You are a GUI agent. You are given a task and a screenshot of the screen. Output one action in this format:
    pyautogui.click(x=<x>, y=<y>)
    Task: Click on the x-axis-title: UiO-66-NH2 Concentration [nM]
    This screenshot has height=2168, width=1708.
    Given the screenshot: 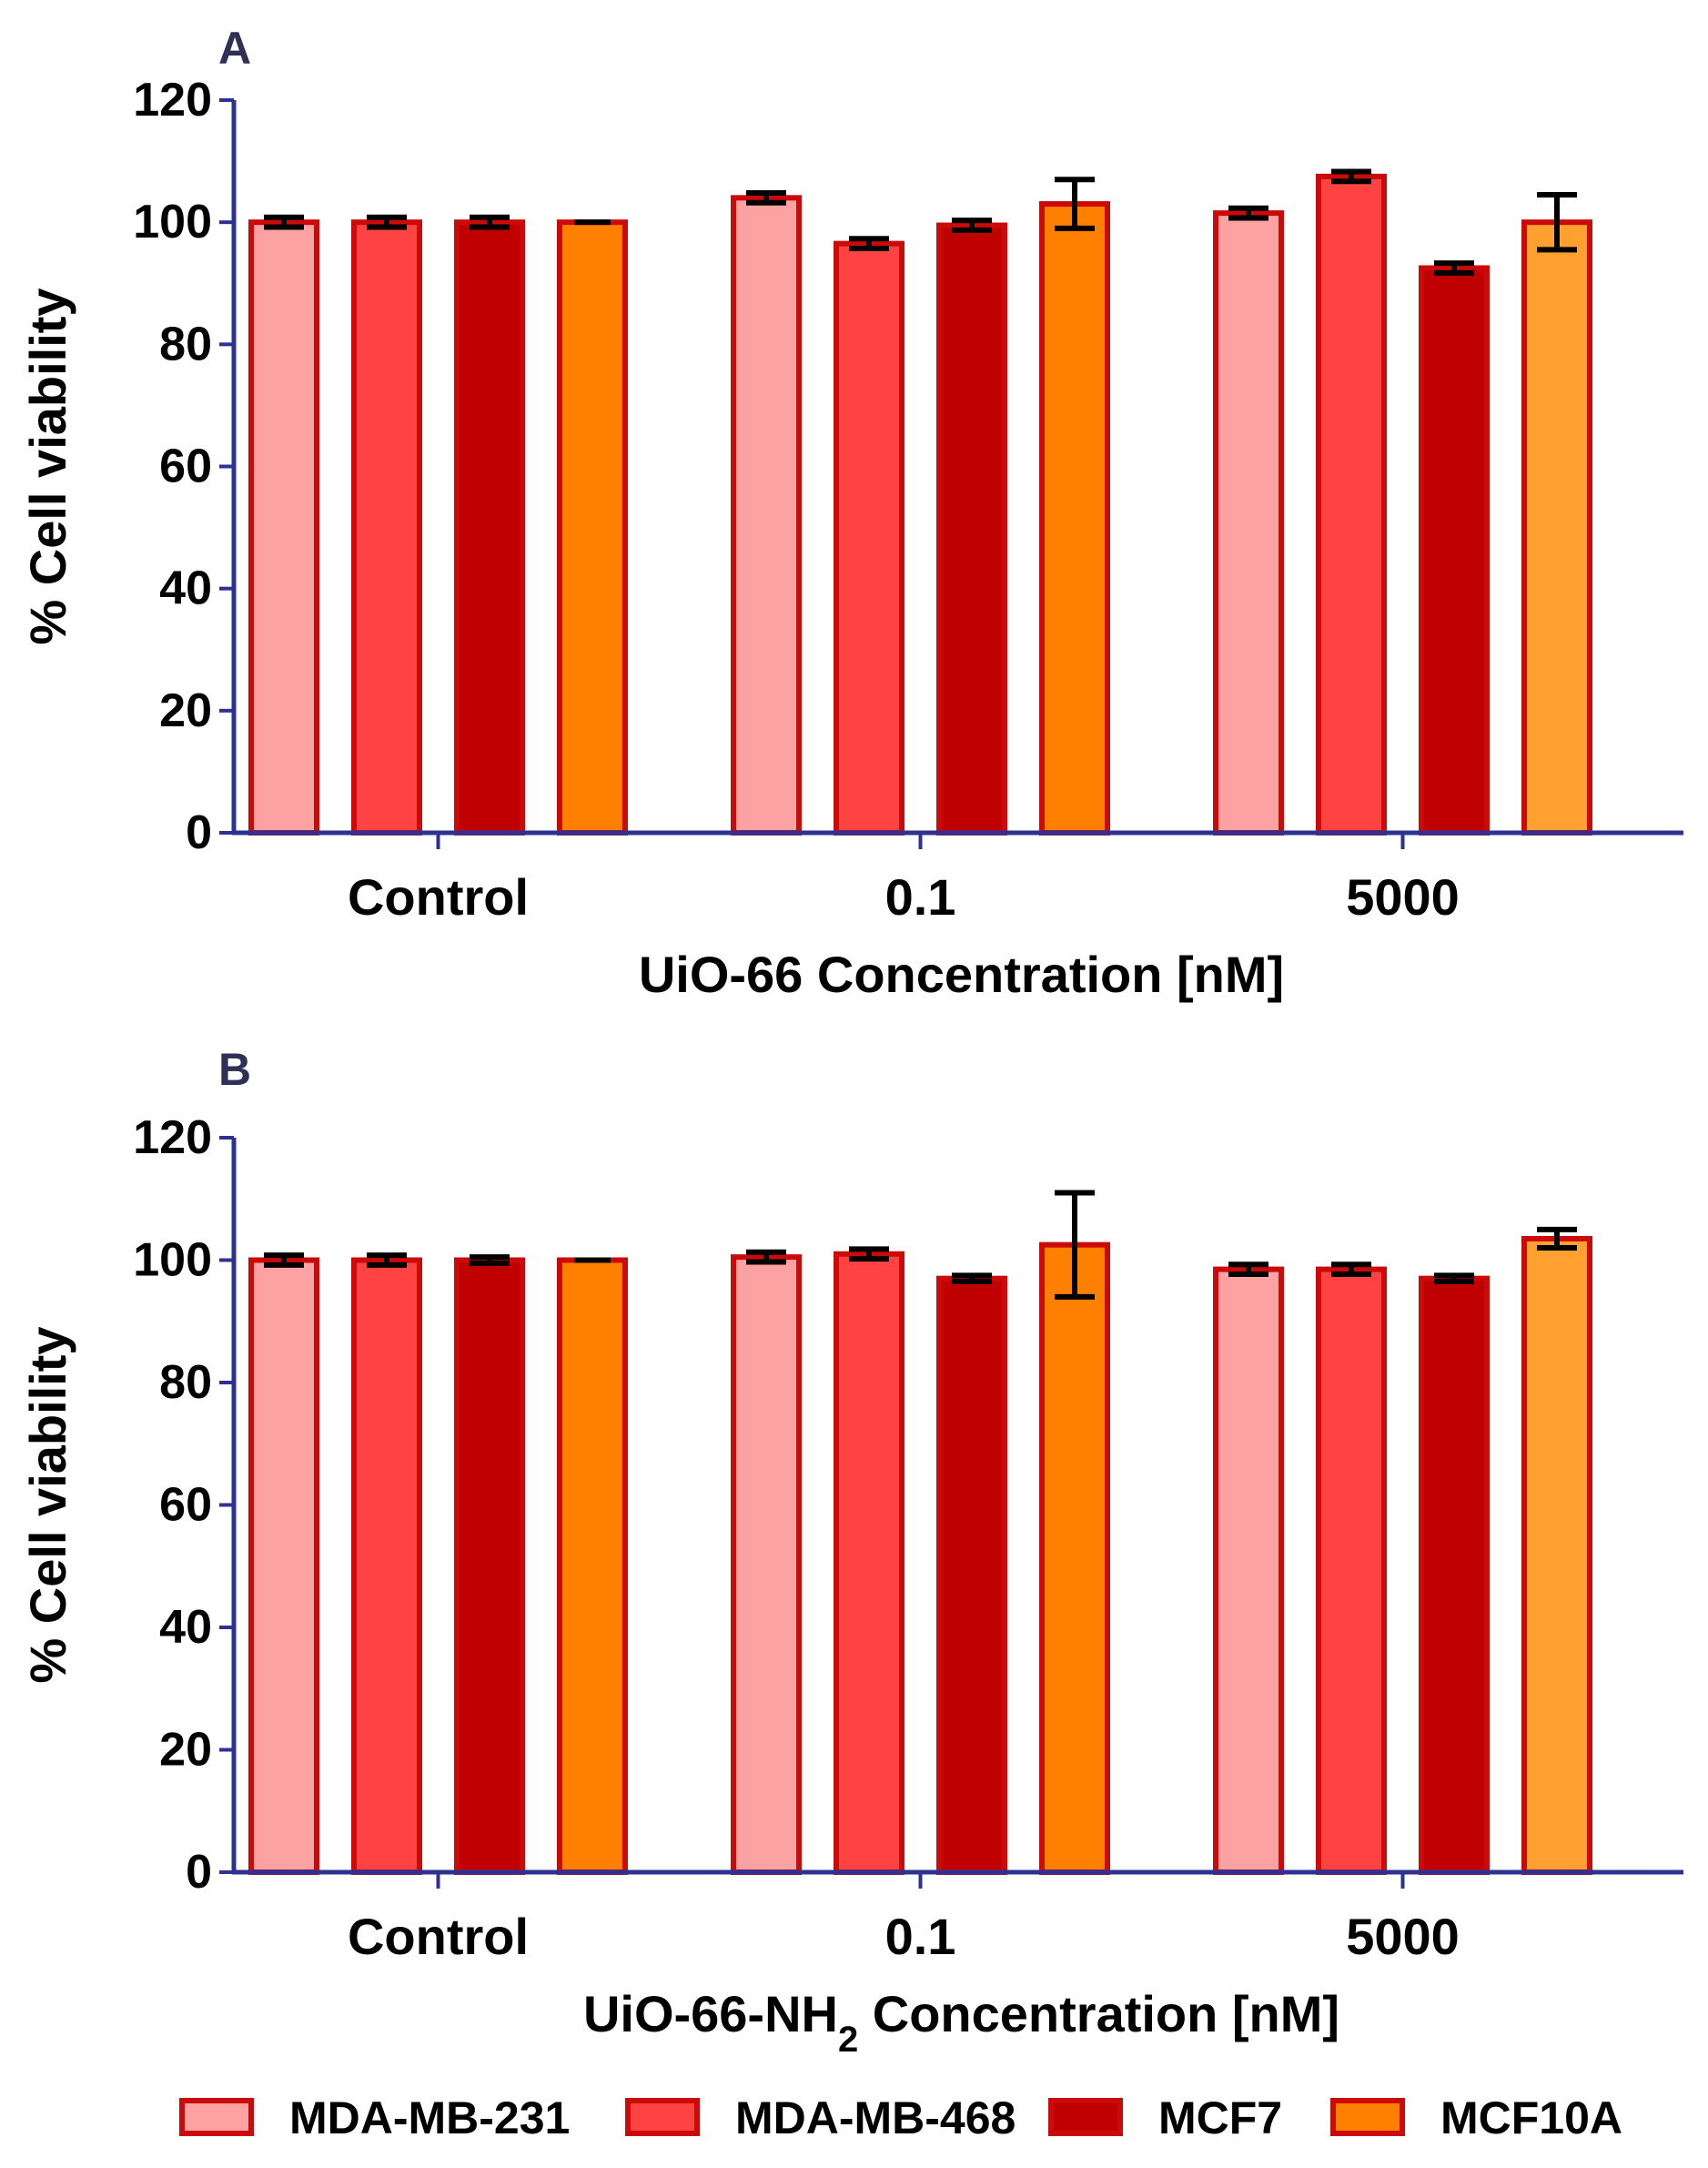 What is the action you would take?
    pyautogui.click(x=961, y=2022)
    